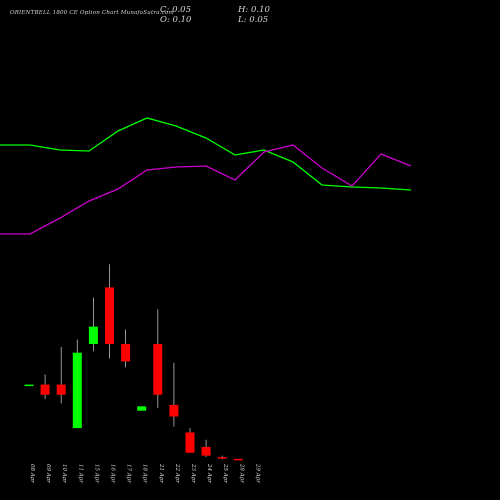 The image size is (500, 500). I want to click on date-tick-label: 29 Apr, so click(257, 473).